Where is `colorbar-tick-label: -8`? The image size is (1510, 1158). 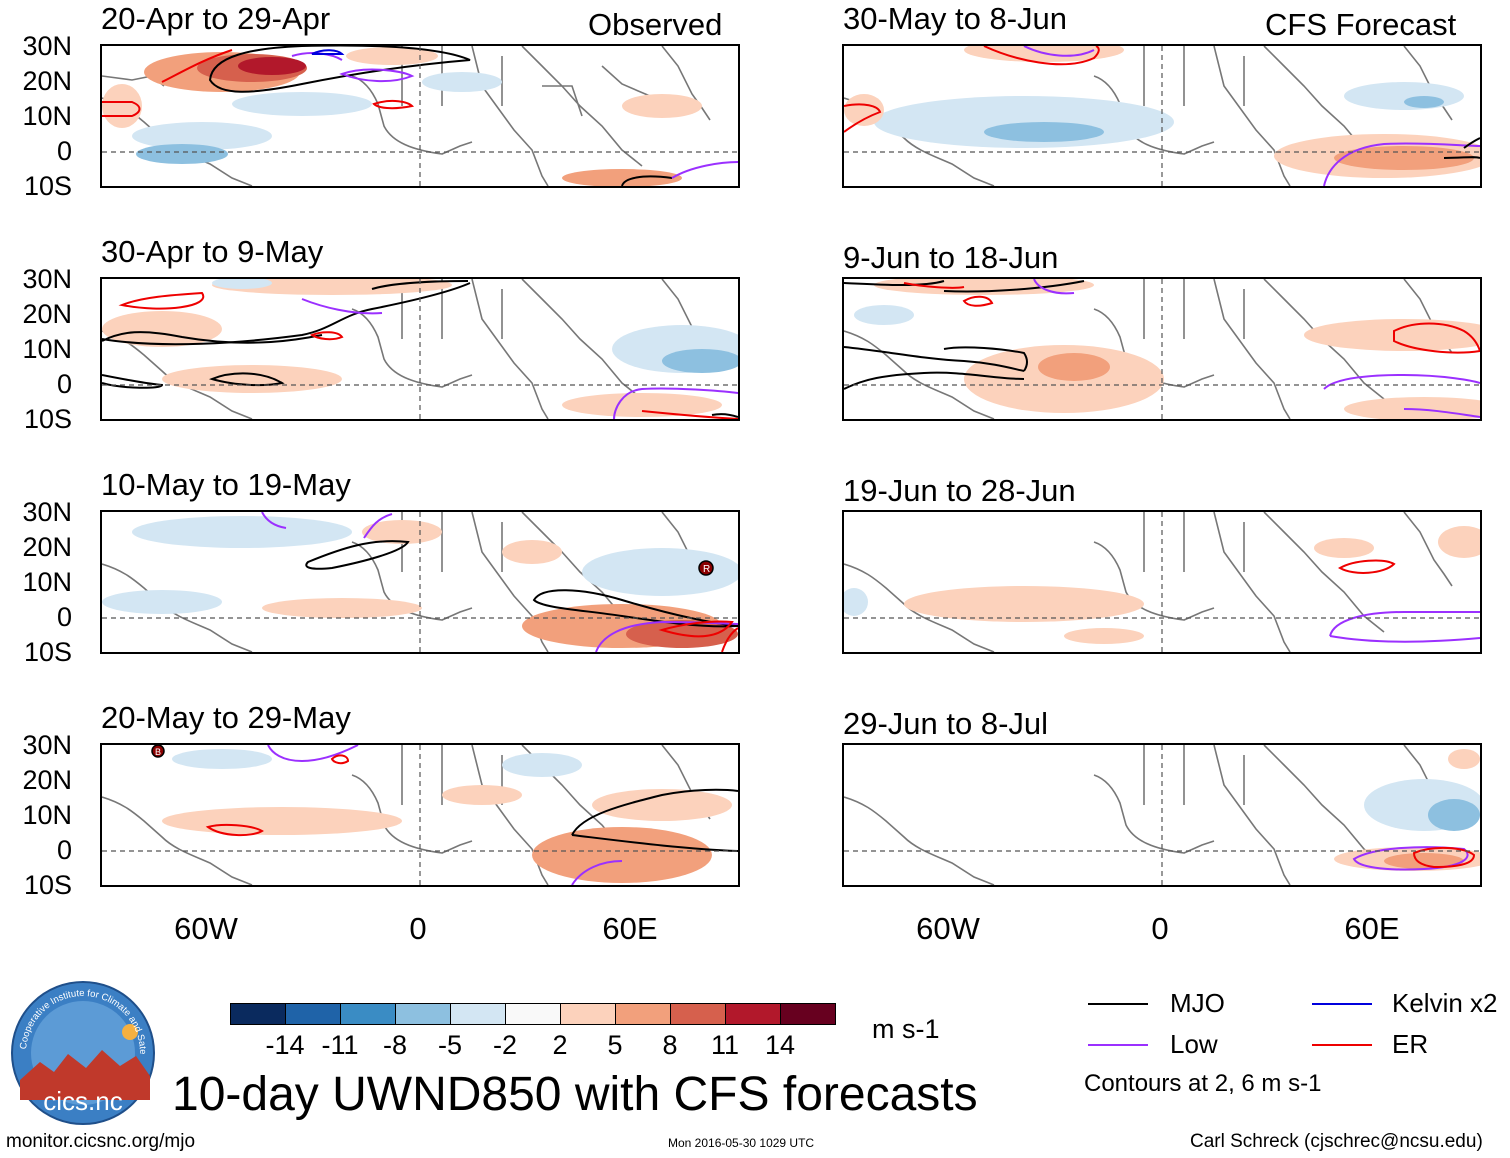 colorbar-tick-label: -8 is located at coordinates (394, 1045).